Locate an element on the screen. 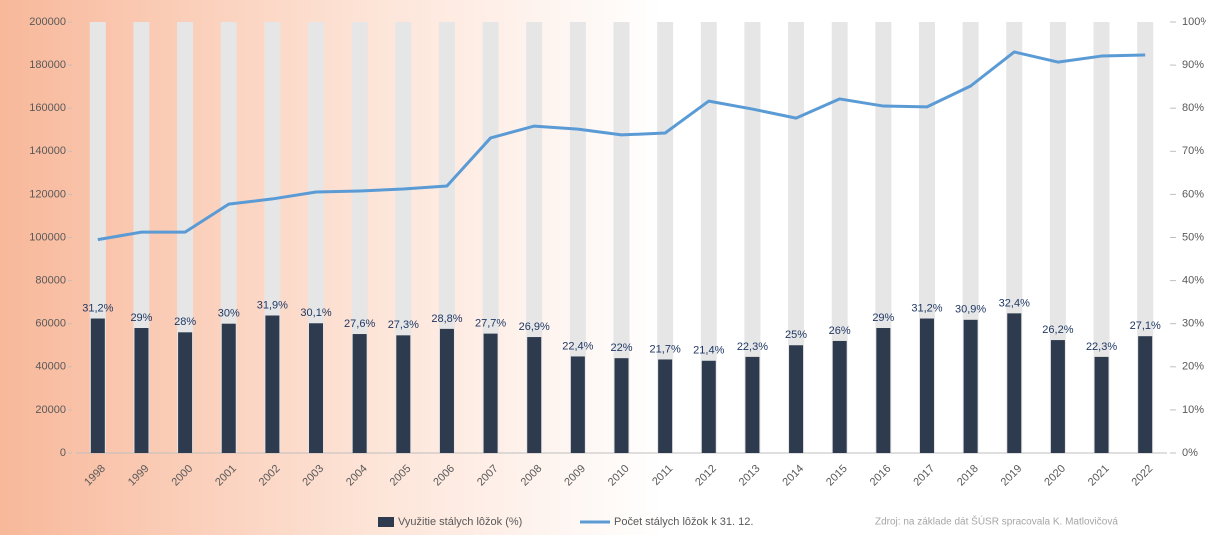 The image size is (1206, 535). y2-tick-label: 70% is located at coordinates (1193, 151).